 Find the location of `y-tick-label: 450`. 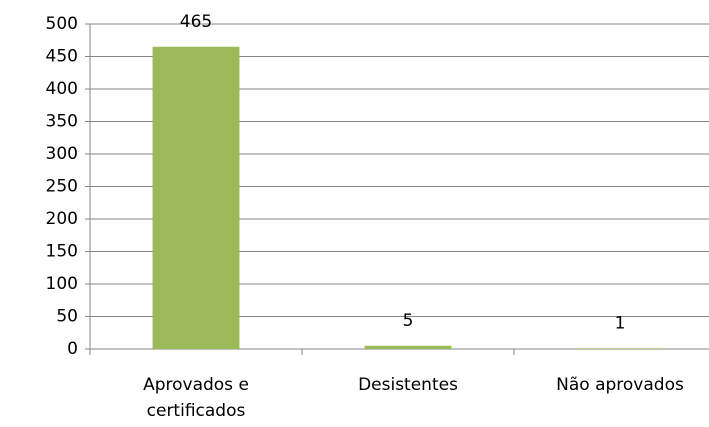

y-tick-label: 450 is located at coordinates (62, 57).